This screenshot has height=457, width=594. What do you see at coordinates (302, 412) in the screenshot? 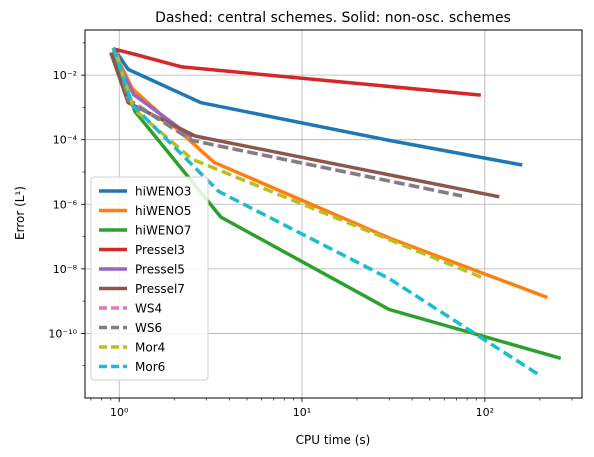
I see `x-tick-label: 10¹` at bounding box center [302, 412].